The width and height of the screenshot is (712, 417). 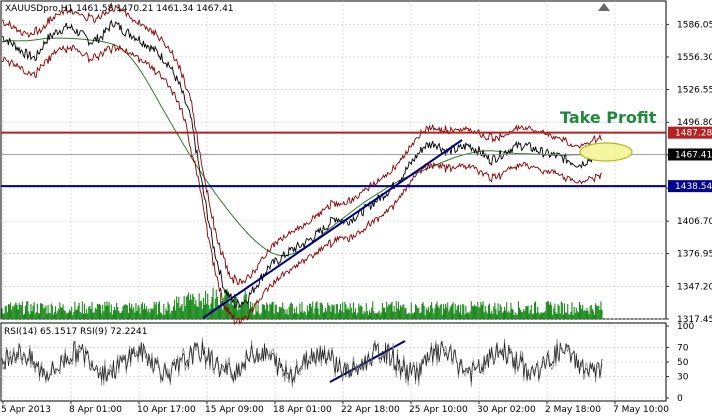 What do you see at coordinates (604, 7) in the screenshot?
I see `collapse-arrow-icon` at bounding box center [604, 7].